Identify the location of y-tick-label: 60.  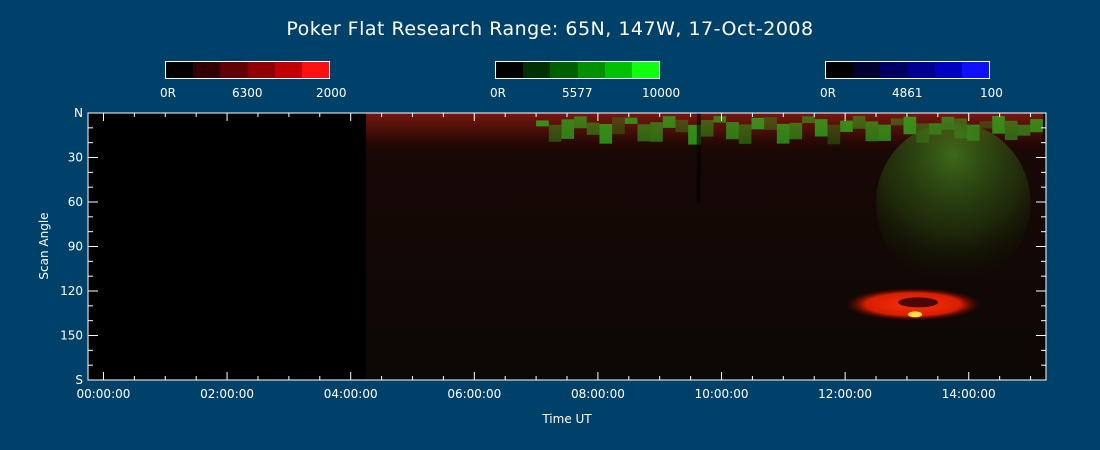
(75, 202).